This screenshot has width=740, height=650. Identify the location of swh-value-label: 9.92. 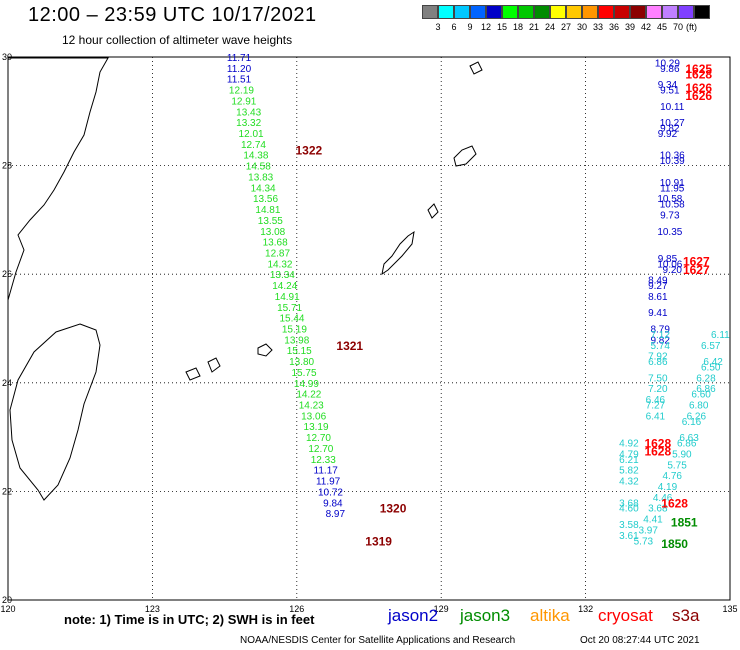
(668, 134).